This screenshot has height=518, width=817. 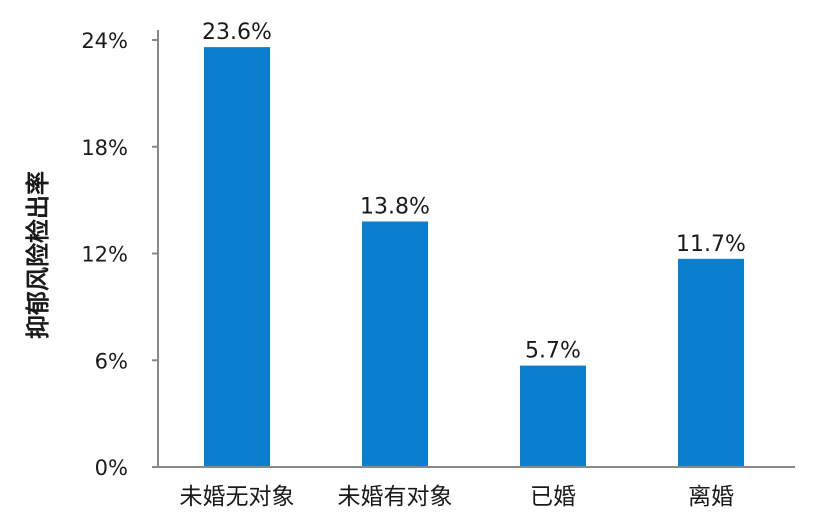 I want to click on y-tick-label: 12%, so click(x=104, y=255).